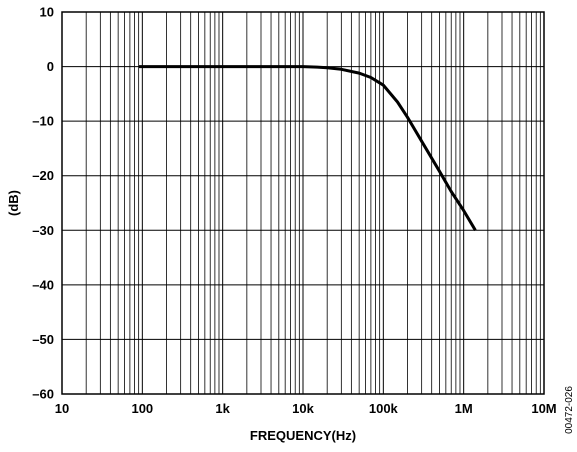  What do you see at coordinates (43, 203) in the screenshot?
I see `y-tick-labels: 10 0 –10 –20 –30 –40 –50 –60` at bounding box center [43, 203].